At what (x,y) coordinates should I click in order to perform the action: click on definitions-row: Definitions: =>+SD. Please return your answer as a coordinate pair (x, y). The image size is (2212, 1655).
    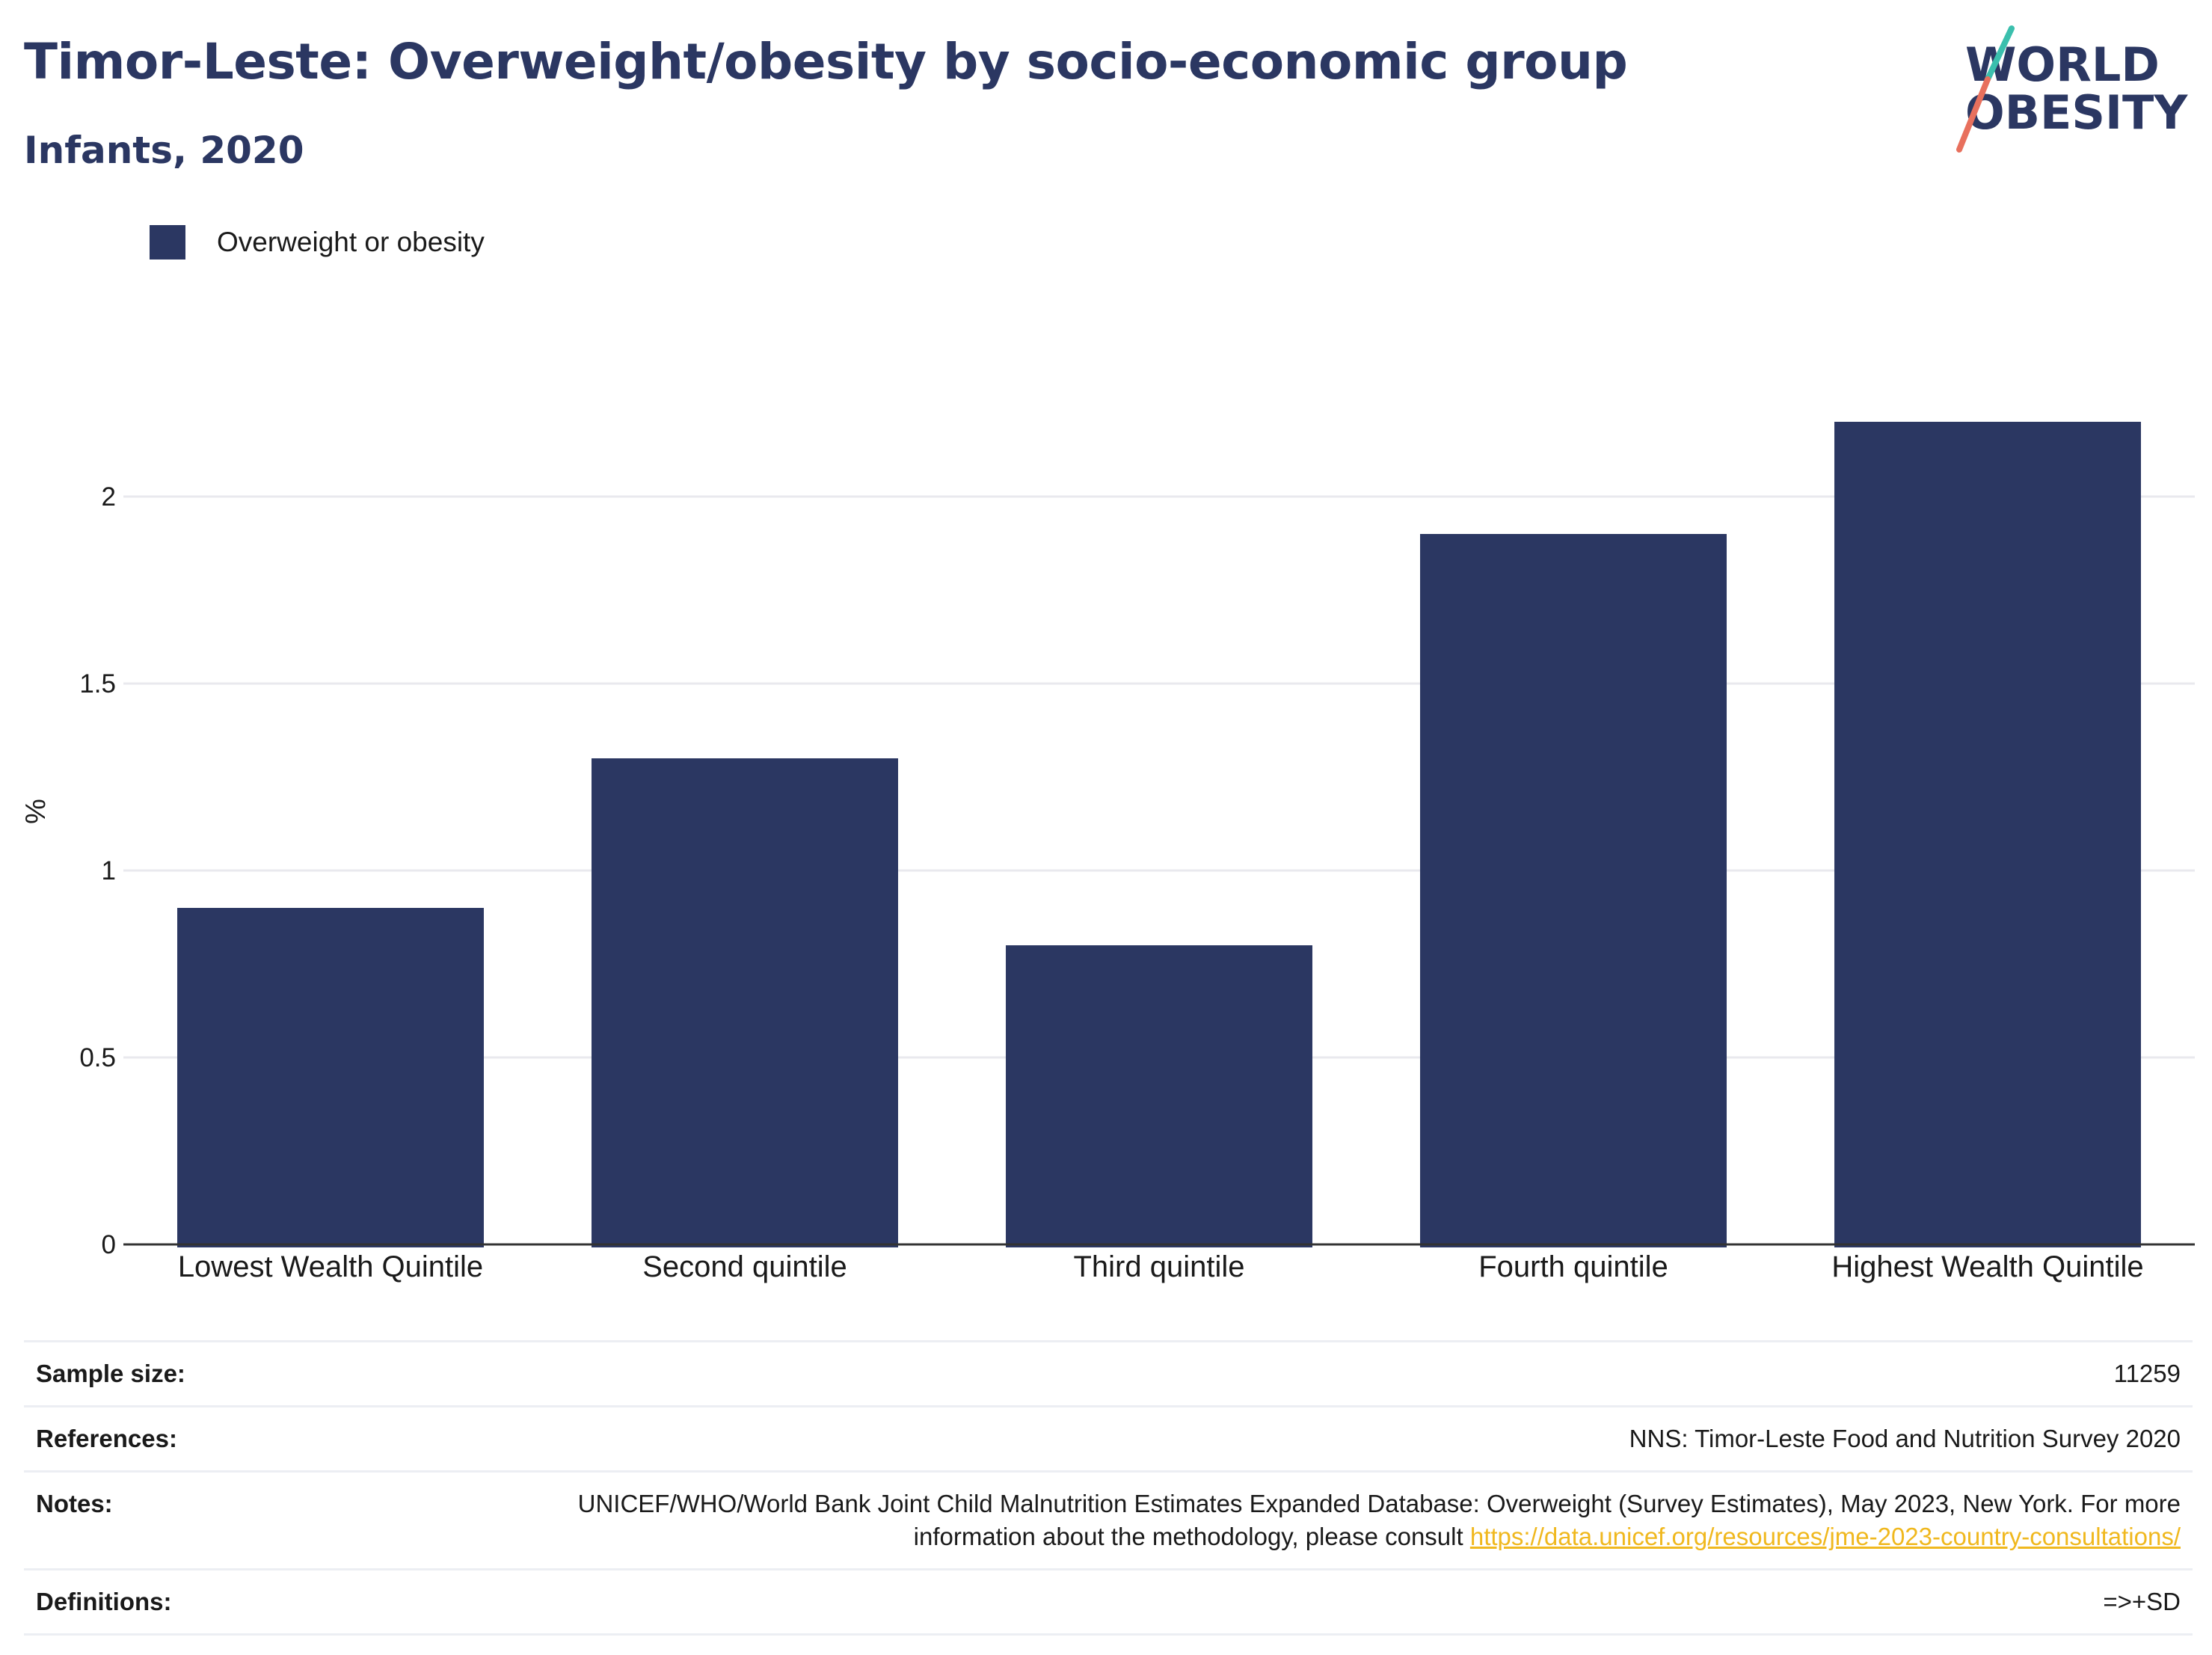
    Looking at the image, I should click on (1108, 1602).